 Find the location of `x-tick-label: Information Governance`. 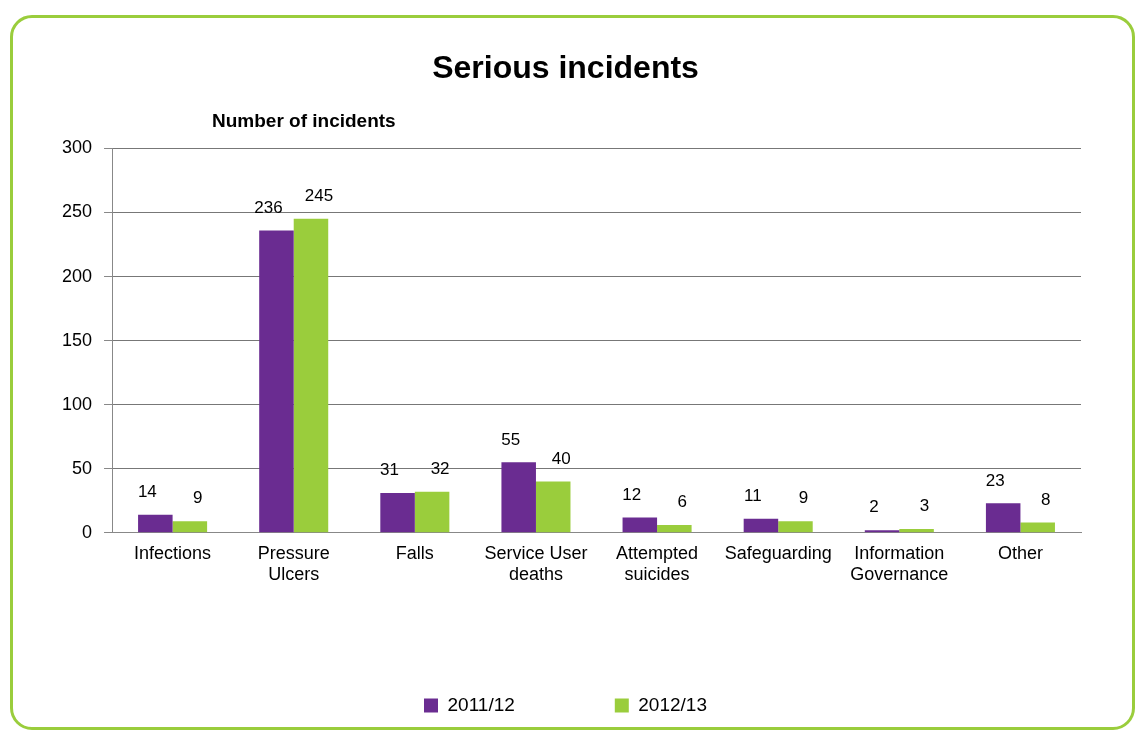

x-tick-label: Information Governance is located at coordinates (899, 563).